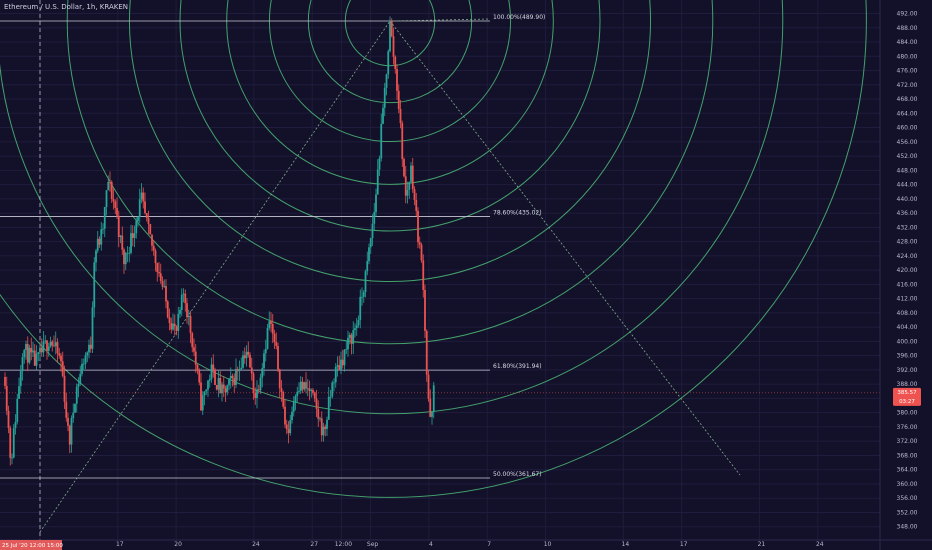 Image resolution: width=932 pixels, height=550 pixels. What do you see at coordinates (373, 544) in the screenshot?
I see `x-tick-label: Sep` at bounding box center [373, 544].